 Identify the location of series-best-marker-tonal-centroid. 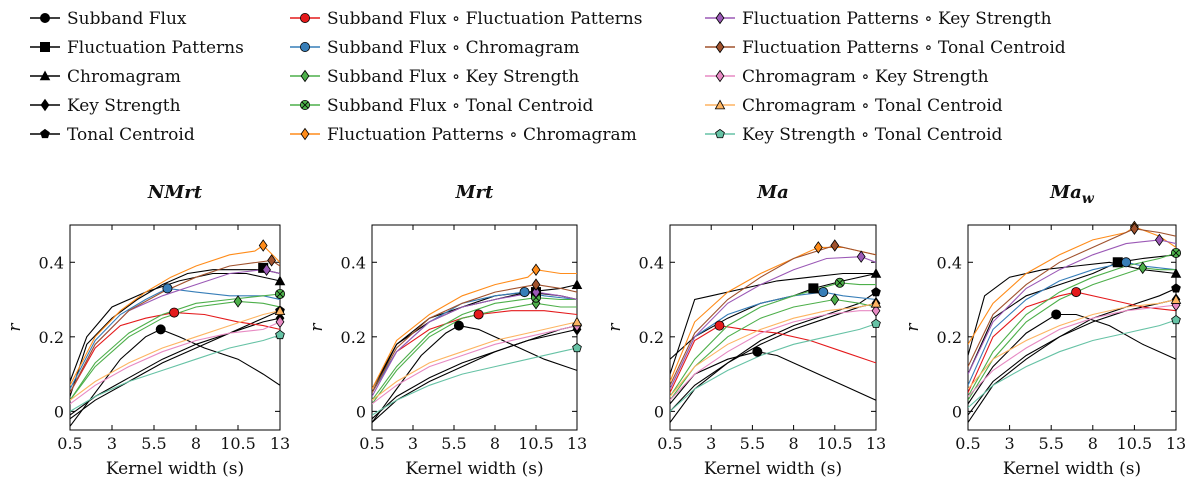
(876, 291).